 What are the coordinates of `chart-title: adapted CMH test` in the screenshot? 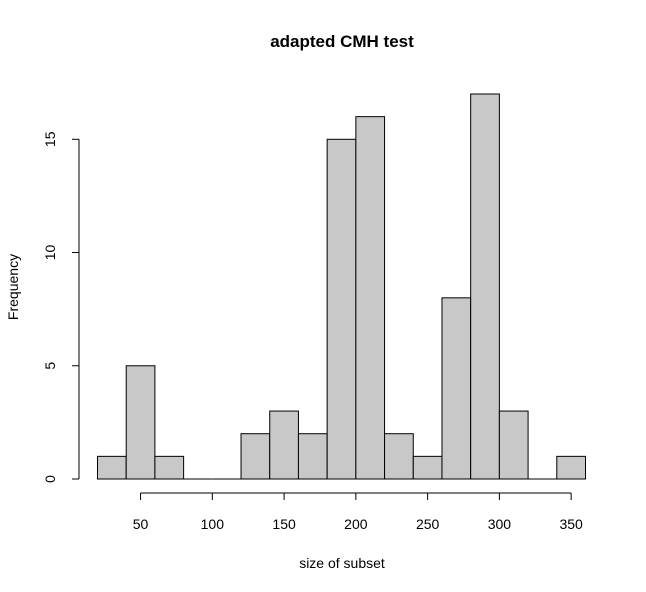 It's located at (342, 41).